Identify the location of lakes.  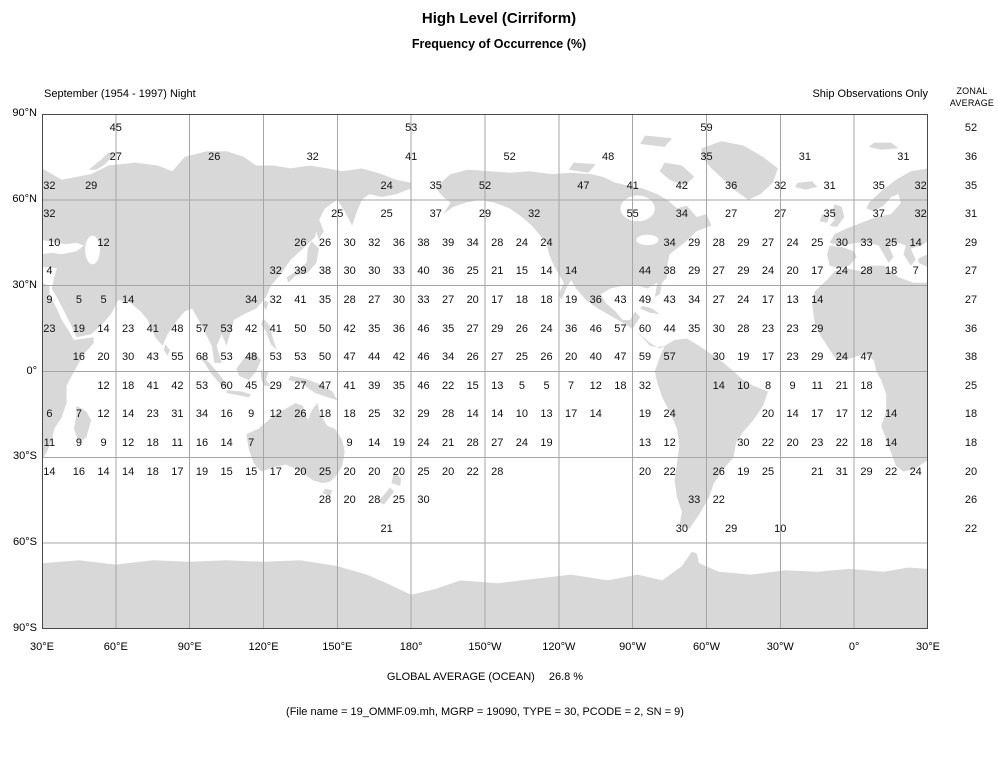
(372, 230).